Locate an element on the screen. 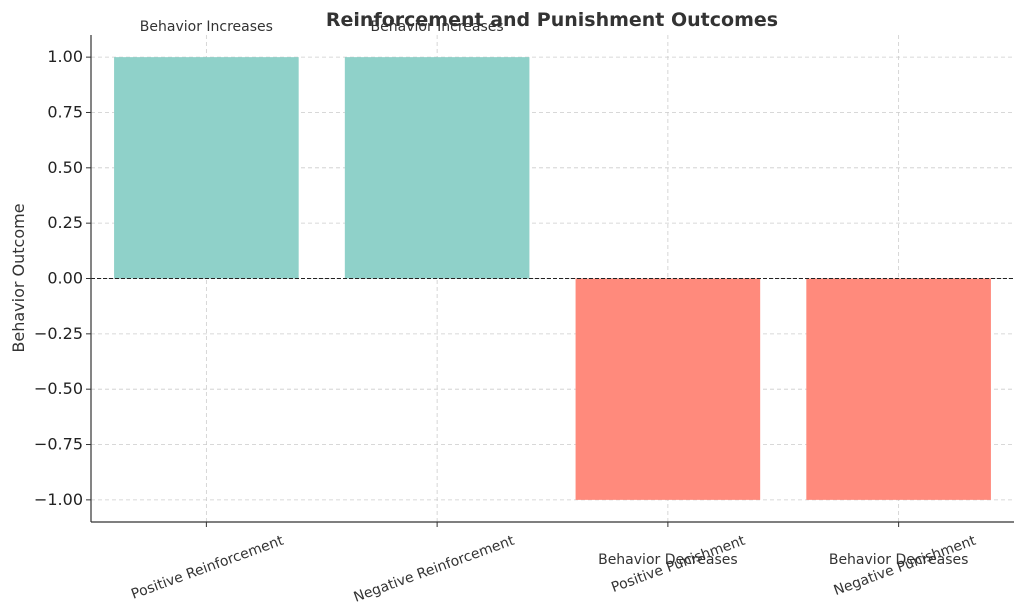 The height and width of the screenshot is (611, 1024). x-tick-label: Positive Reinforcement is located at coordinates (207, 568).